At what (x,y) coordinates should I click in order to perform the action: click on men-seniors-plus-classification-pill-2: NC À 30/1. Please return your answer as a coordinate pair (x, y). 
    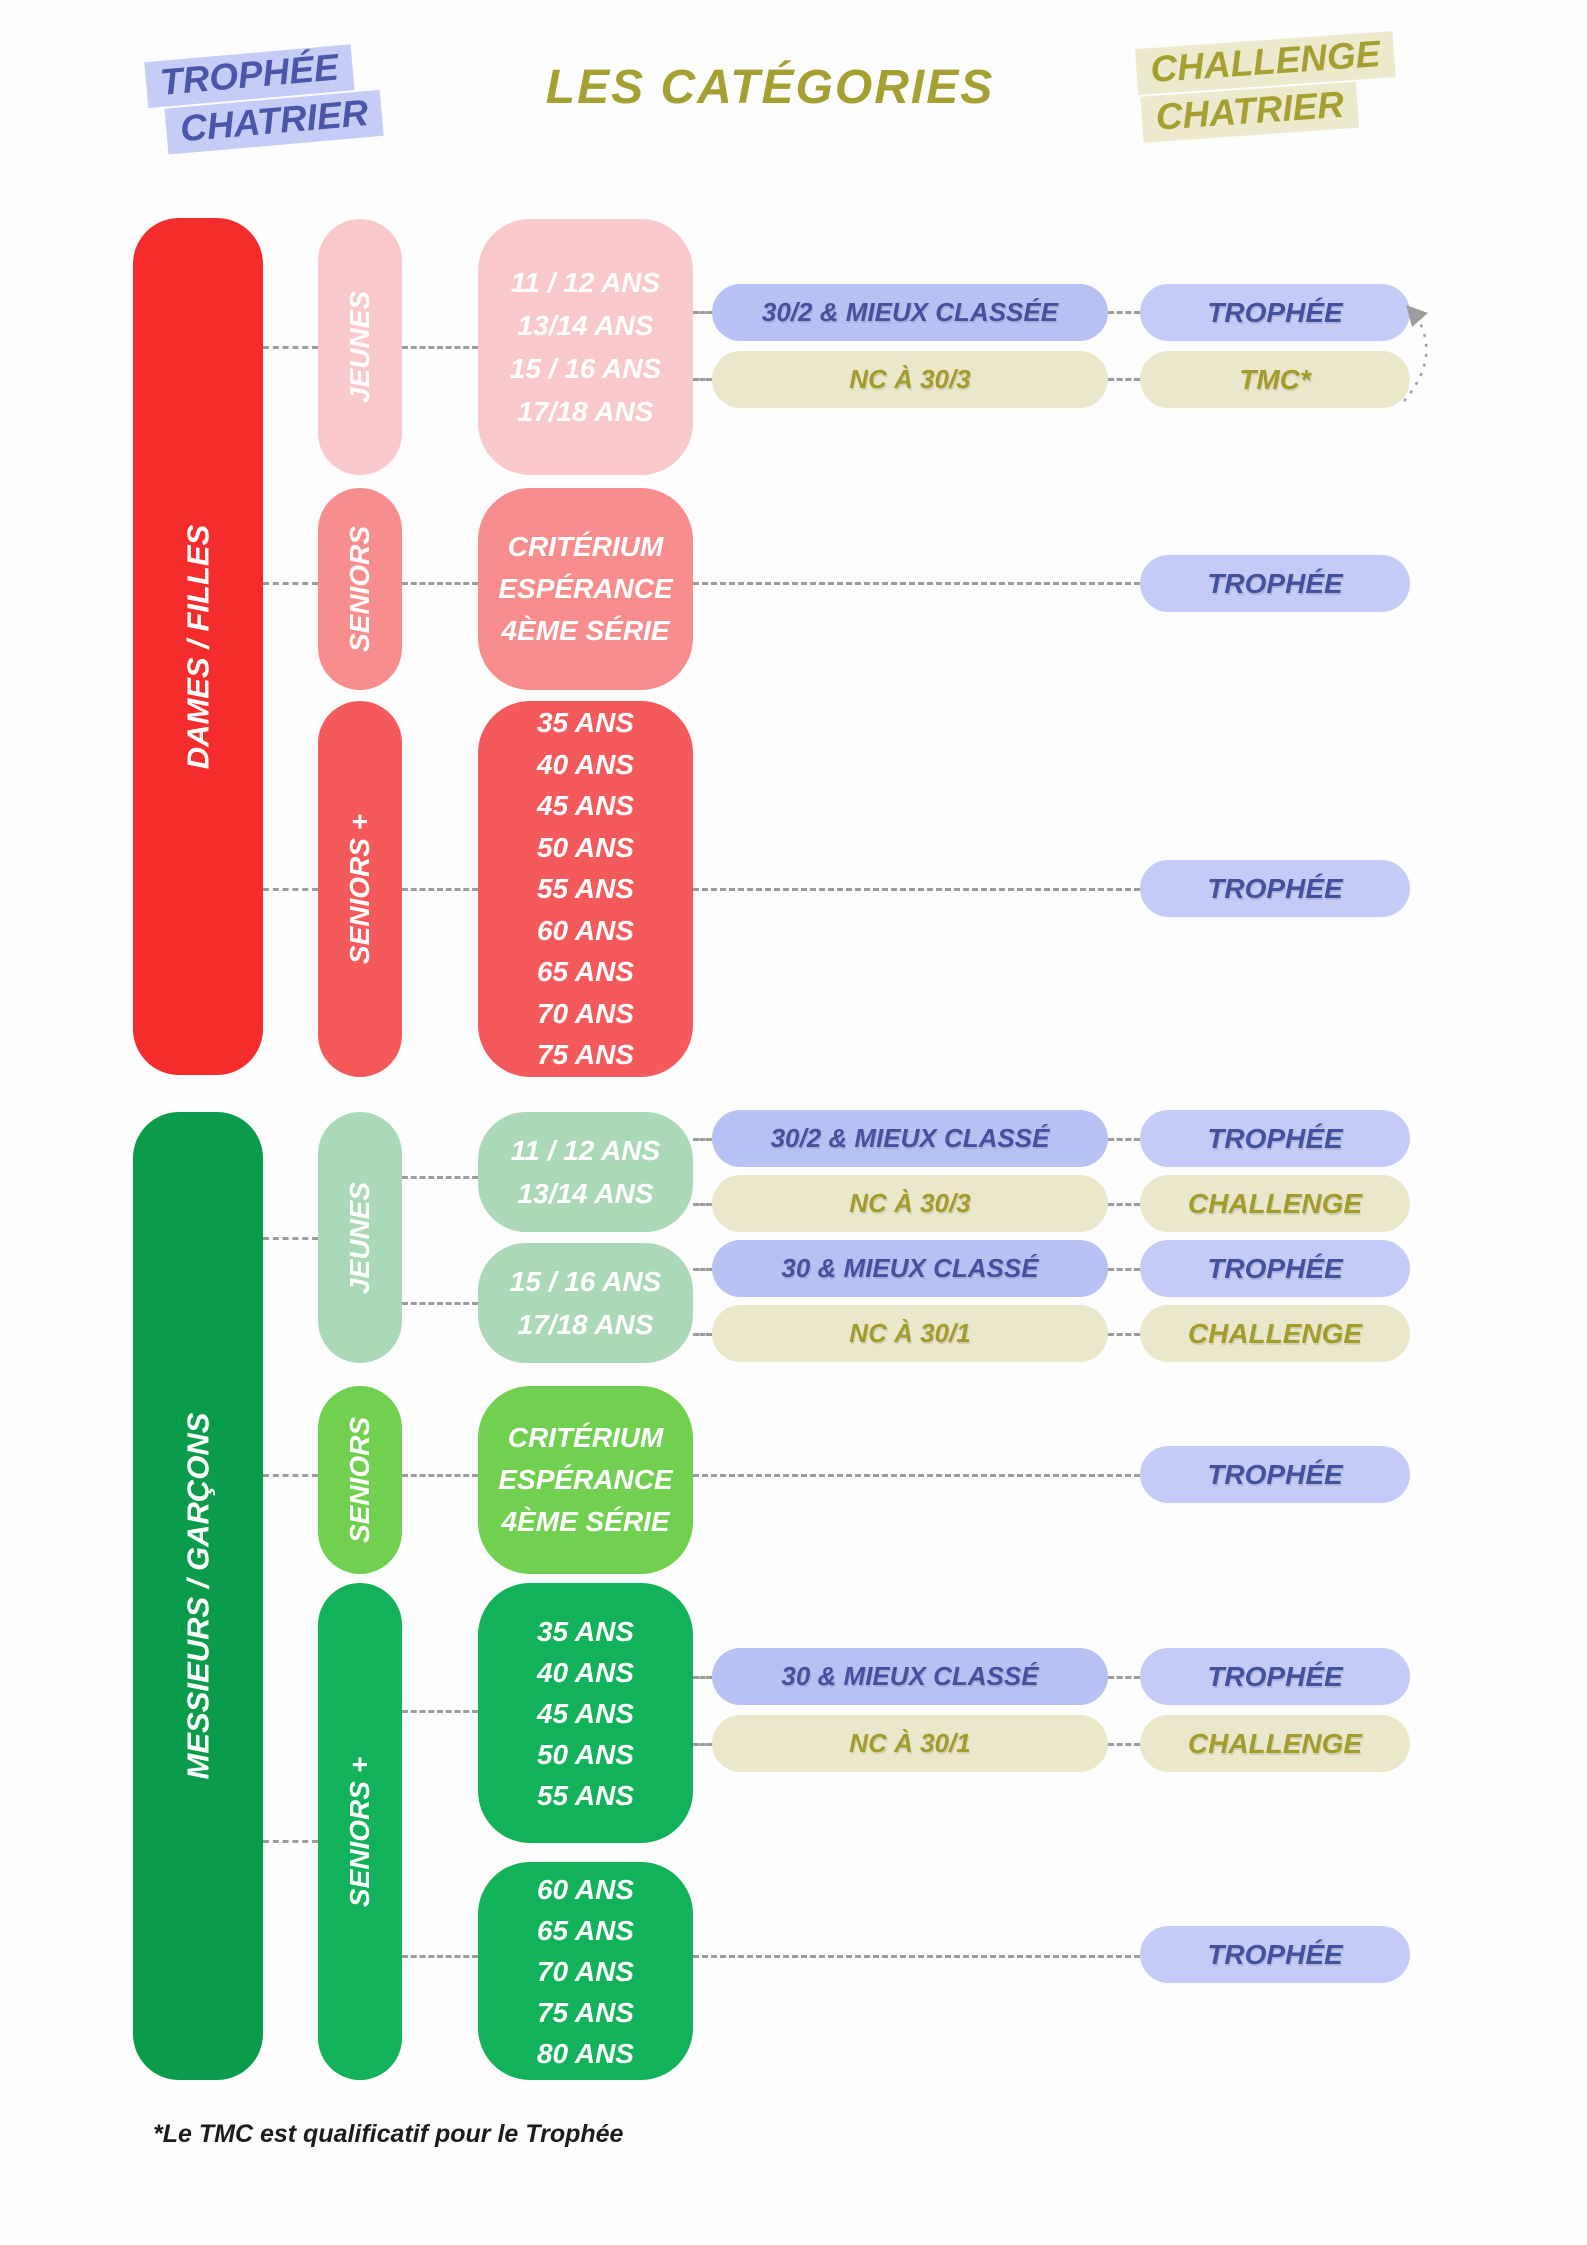
    Looking at the image, I should click on (910, 1743).